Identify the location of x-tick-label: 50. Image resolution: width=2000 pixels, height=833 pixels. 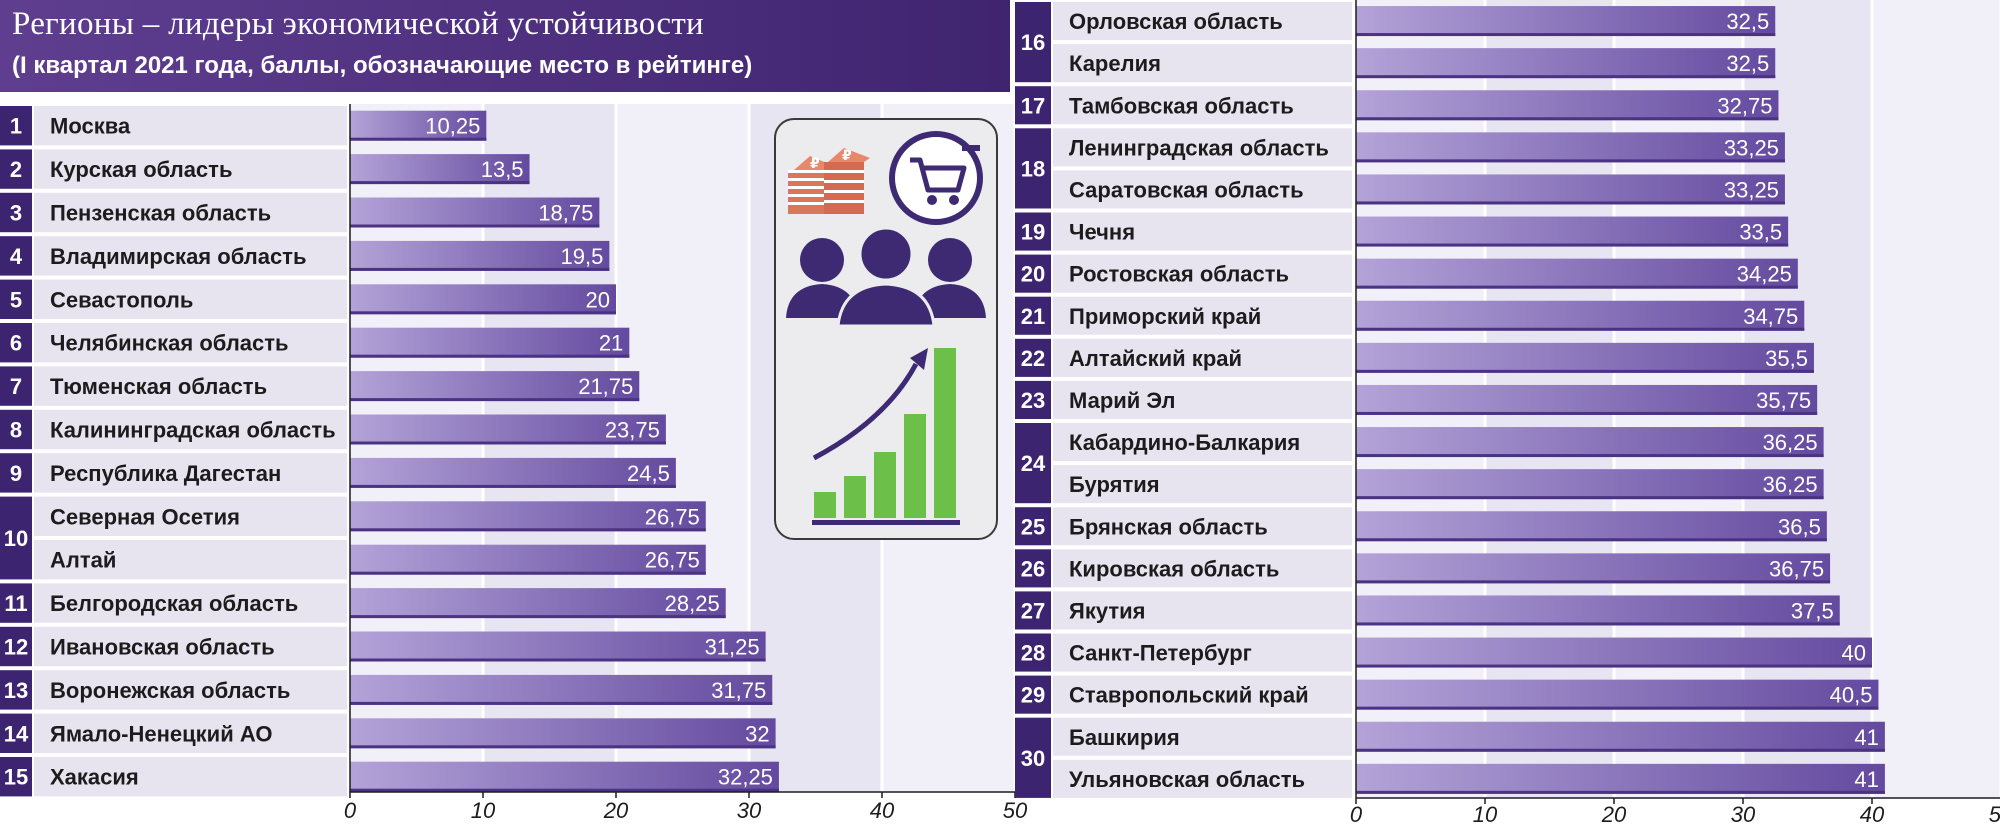
(1994, 814).